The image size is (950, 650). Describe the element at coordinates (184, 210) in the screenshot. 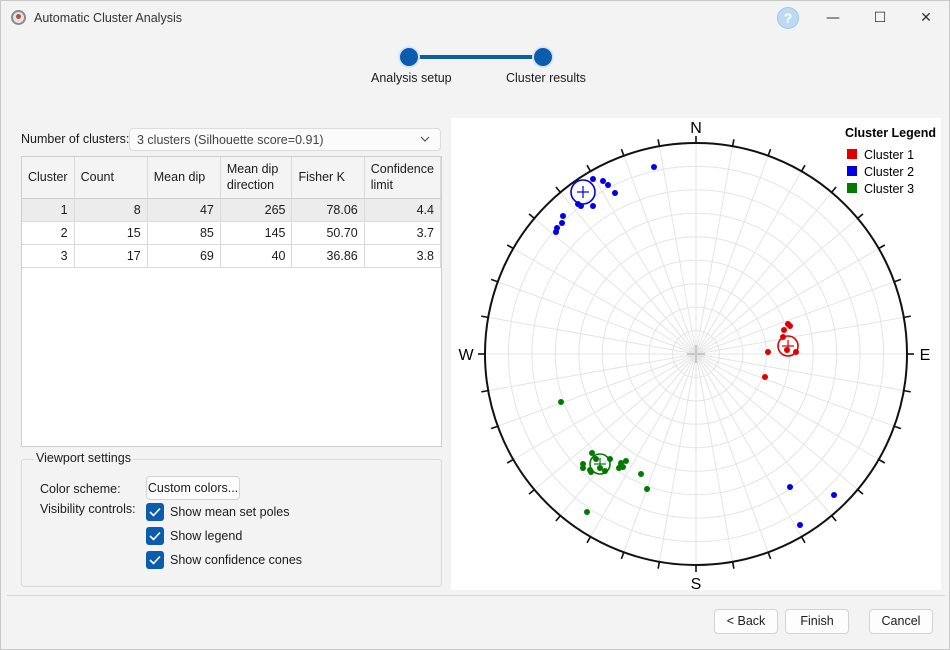

I see `table-cell: 47` at that location.